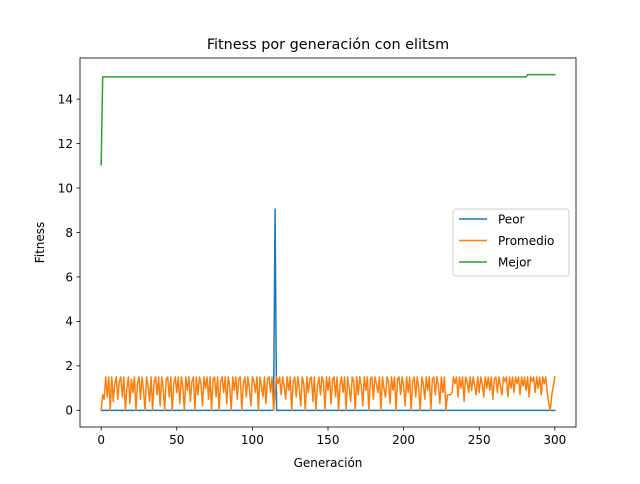 The height and width of the screenshot is (484, 640). What do you see at coordinates (69, 277) in the screenshot?
I see `y-tick-label: 6` at bounding box center [69, 277].